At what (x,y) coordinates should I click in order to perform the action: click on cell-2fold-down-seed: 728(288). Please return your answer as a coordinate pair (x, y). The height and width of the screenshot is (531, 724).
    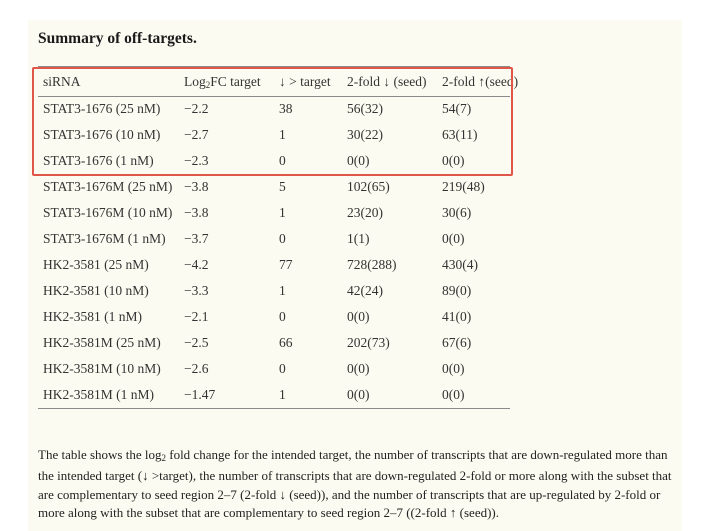
    Looking at the image, I should click on (372, 264).